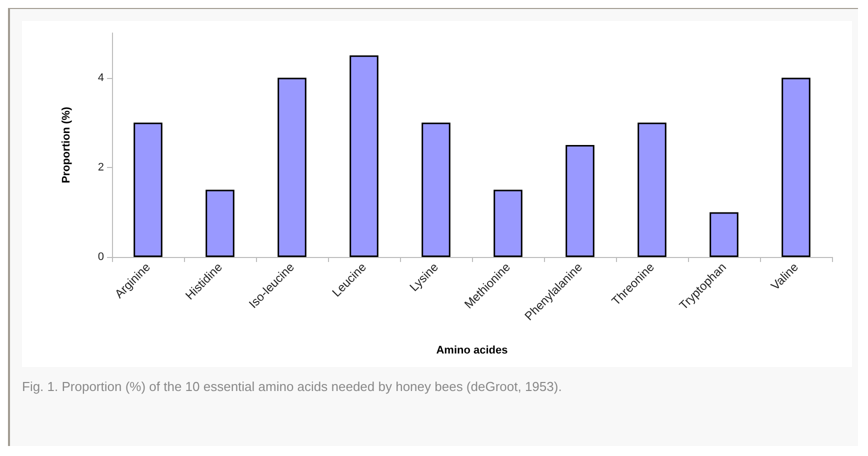 This screenshot has height=456, width=868. I want to click on y-tick-label: 4, so click(101, 78).